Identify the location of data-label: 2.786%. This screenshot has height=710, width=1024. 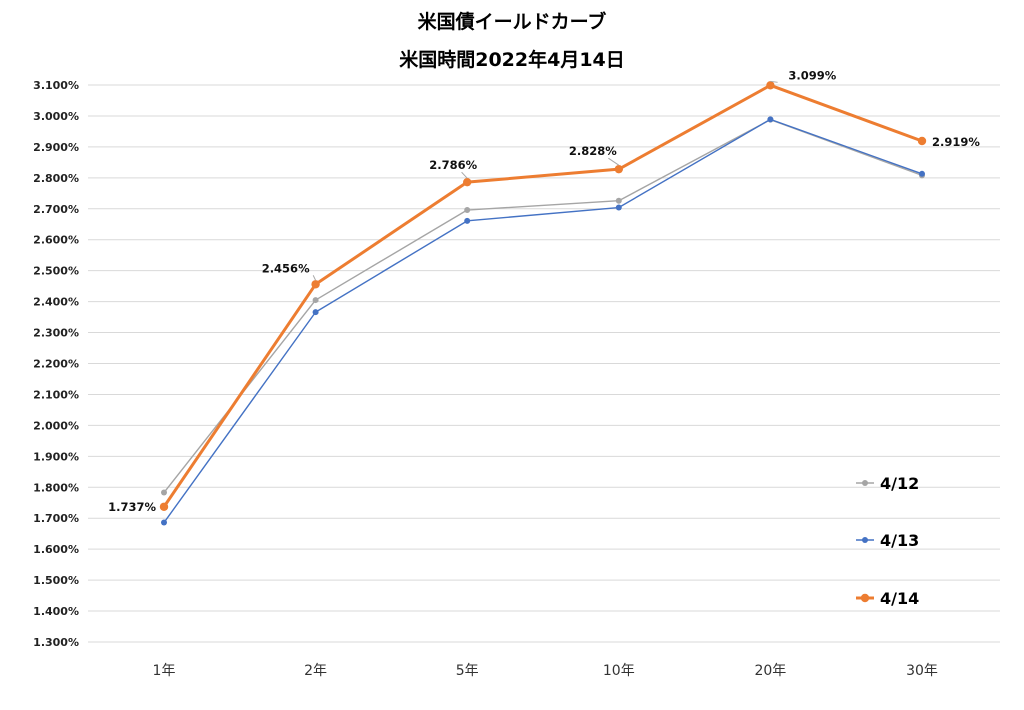
(453, 165).